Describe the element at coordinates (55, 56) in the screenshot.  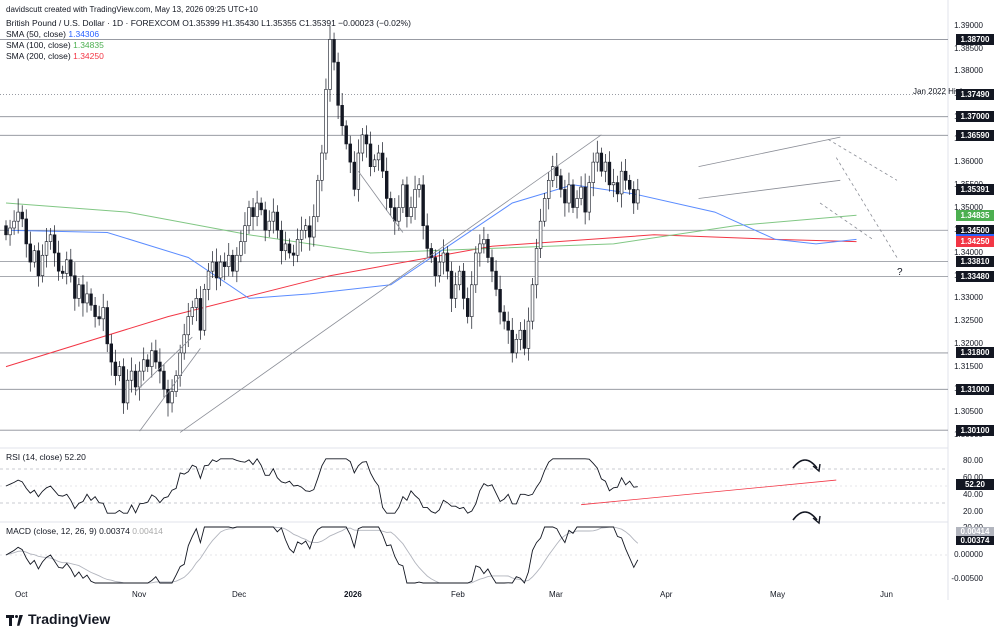
I see `sma-200-legend: SMA (200, close) 1.34250` at that location.